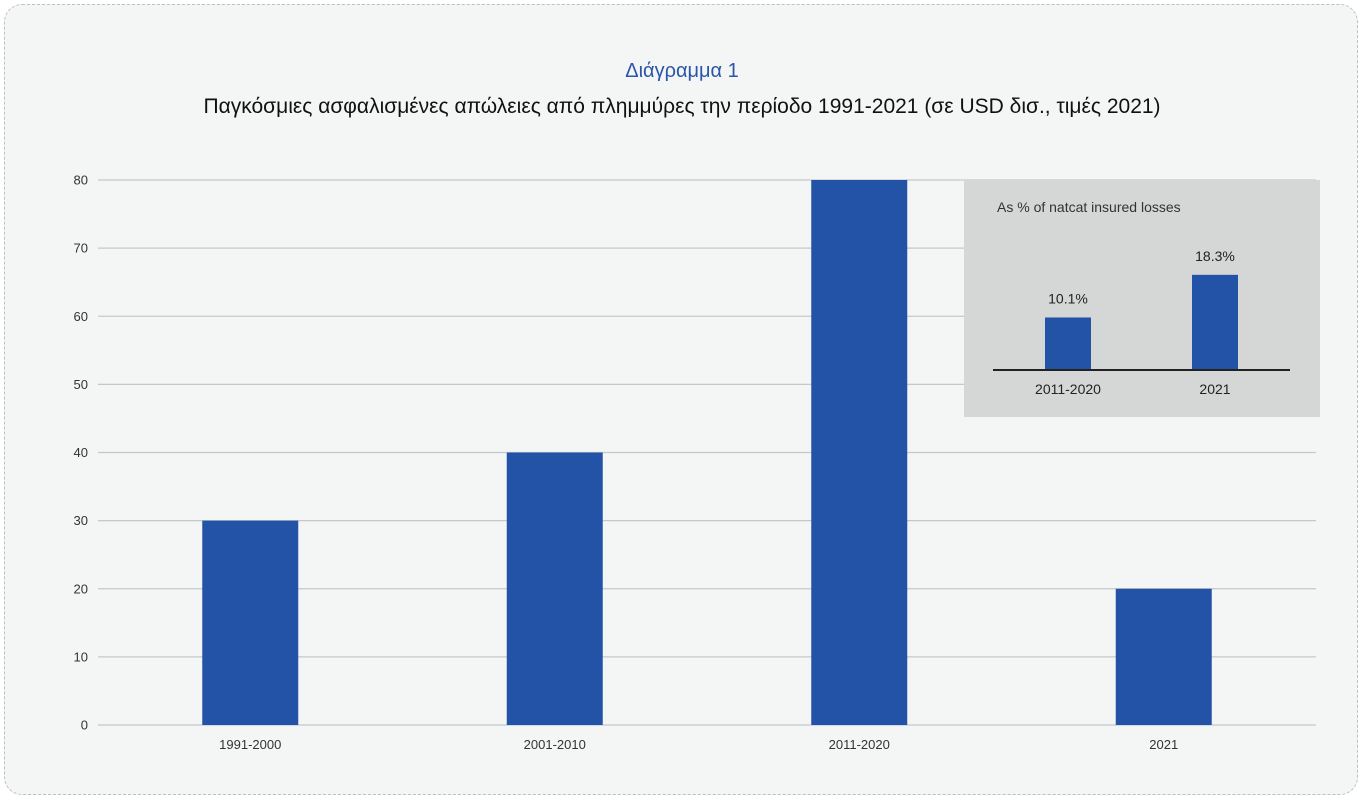 This screenshot has width=1364, height=801. What do you see at coordinates (81, 384) in the screenshot?
I see `y-tick-label: 50` at bounding box center [81, 384].